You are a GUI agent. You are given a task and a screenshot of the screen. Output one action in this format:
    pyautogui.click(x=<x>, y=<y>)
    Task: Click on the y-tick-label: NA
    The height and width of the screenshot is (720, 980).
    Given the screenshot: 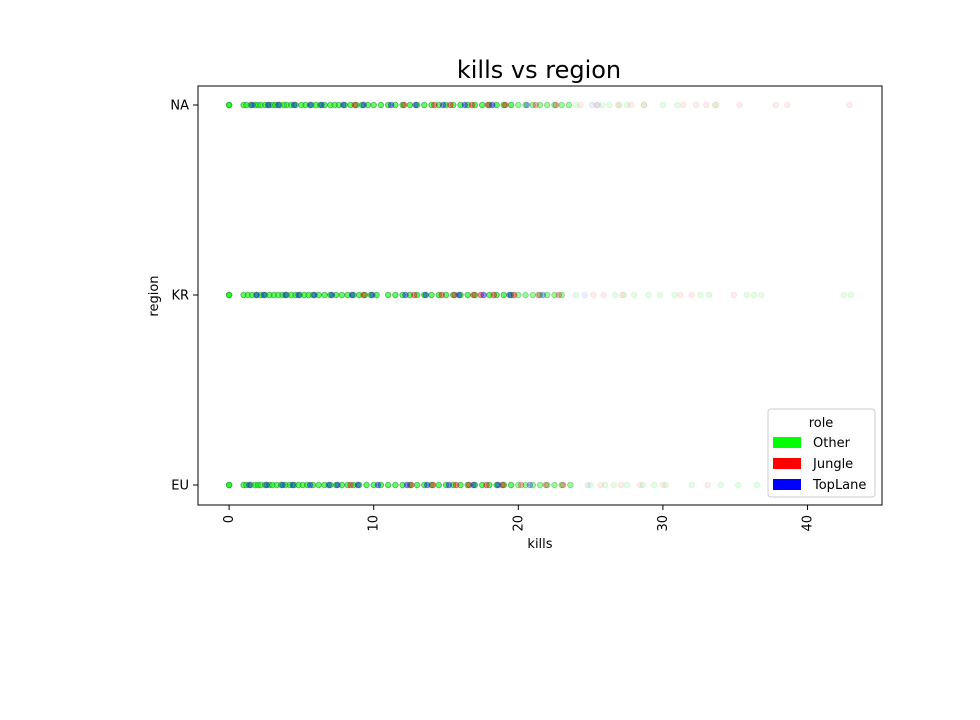 What is the action you would take?
    pyautogui.click(x=179, y=106)
    